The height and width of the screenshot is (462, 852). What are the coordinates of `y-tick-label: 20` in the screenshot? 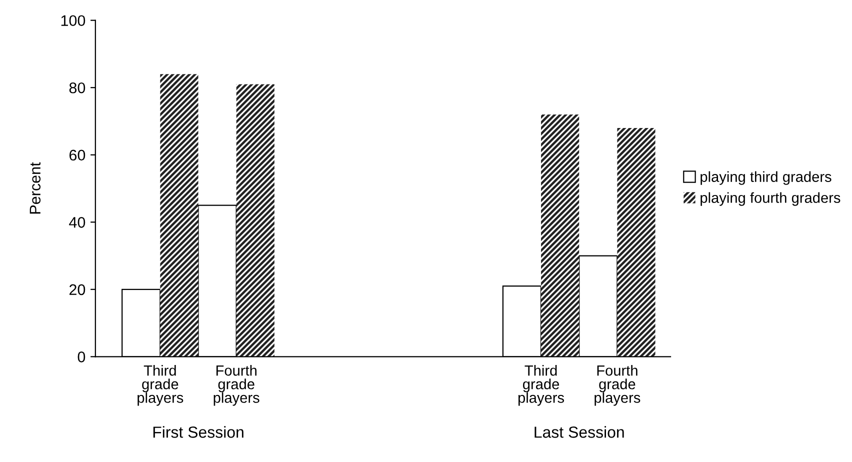 It's located at (77, 290).